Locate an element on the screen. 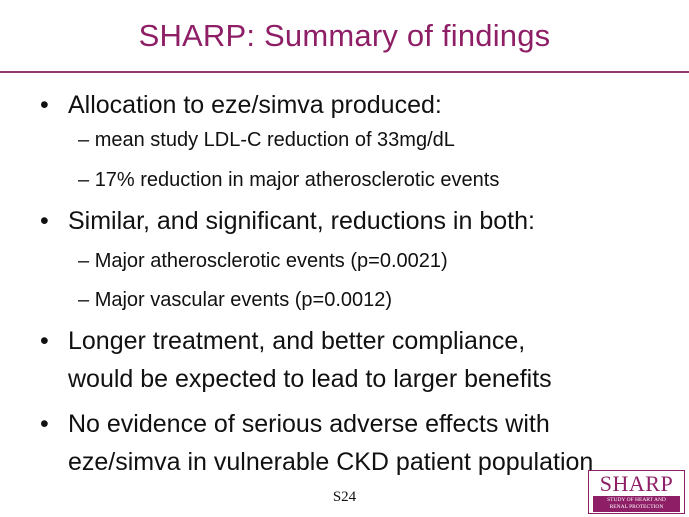  slide-title: SHARP: Summary of findings is located at coordinates (344, 35).